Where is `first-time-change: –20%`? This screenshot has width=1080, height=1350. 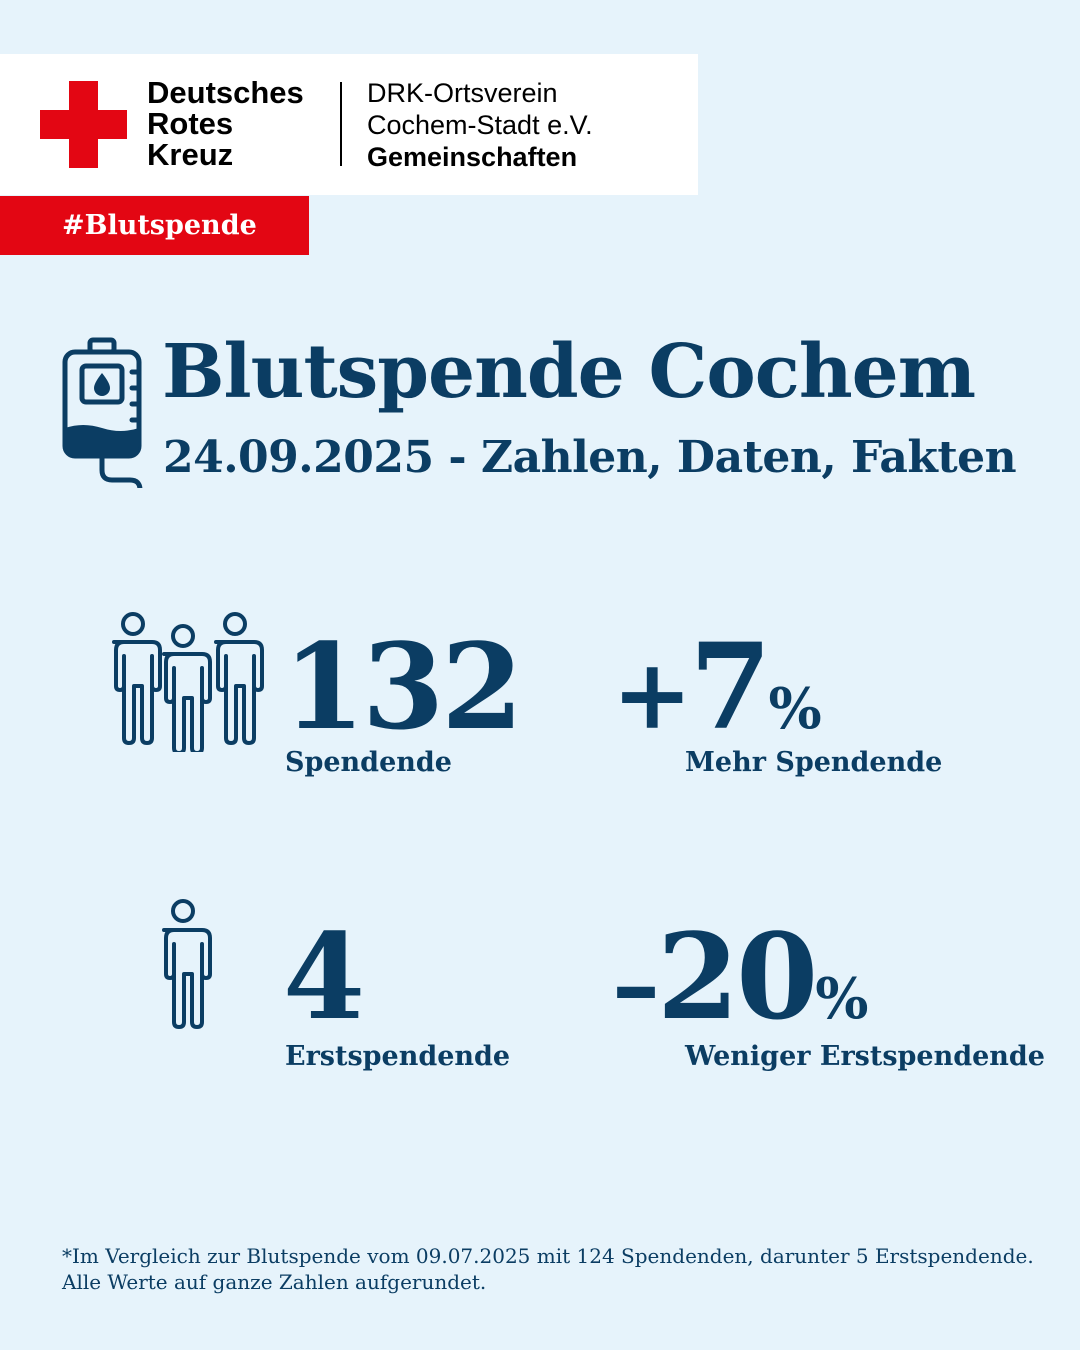 first-time-change: –20% is located at coordinates (740, 988).